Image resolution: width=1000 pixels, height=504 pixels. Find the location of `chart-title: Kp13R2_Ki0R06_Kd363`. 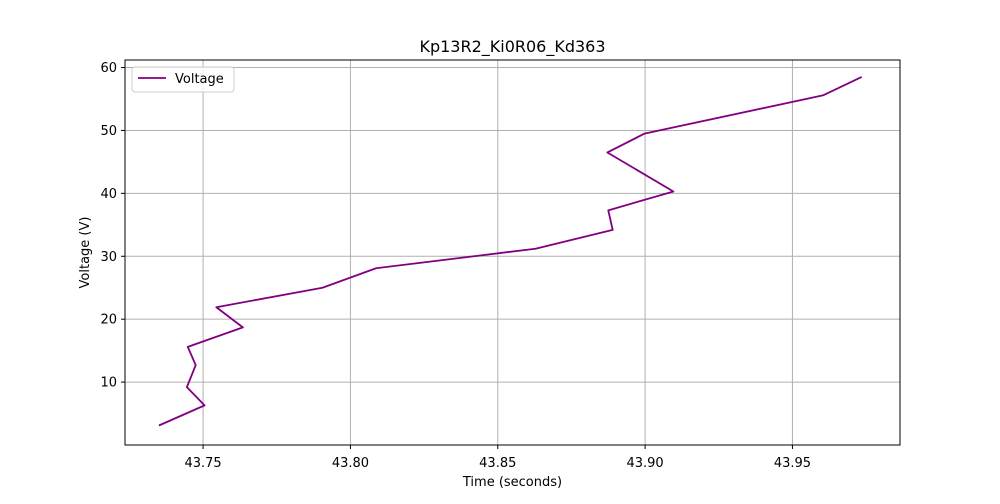

chart-title: Kp13R2_Ki0R06_Kd363 is located at coordinates (512, 47).